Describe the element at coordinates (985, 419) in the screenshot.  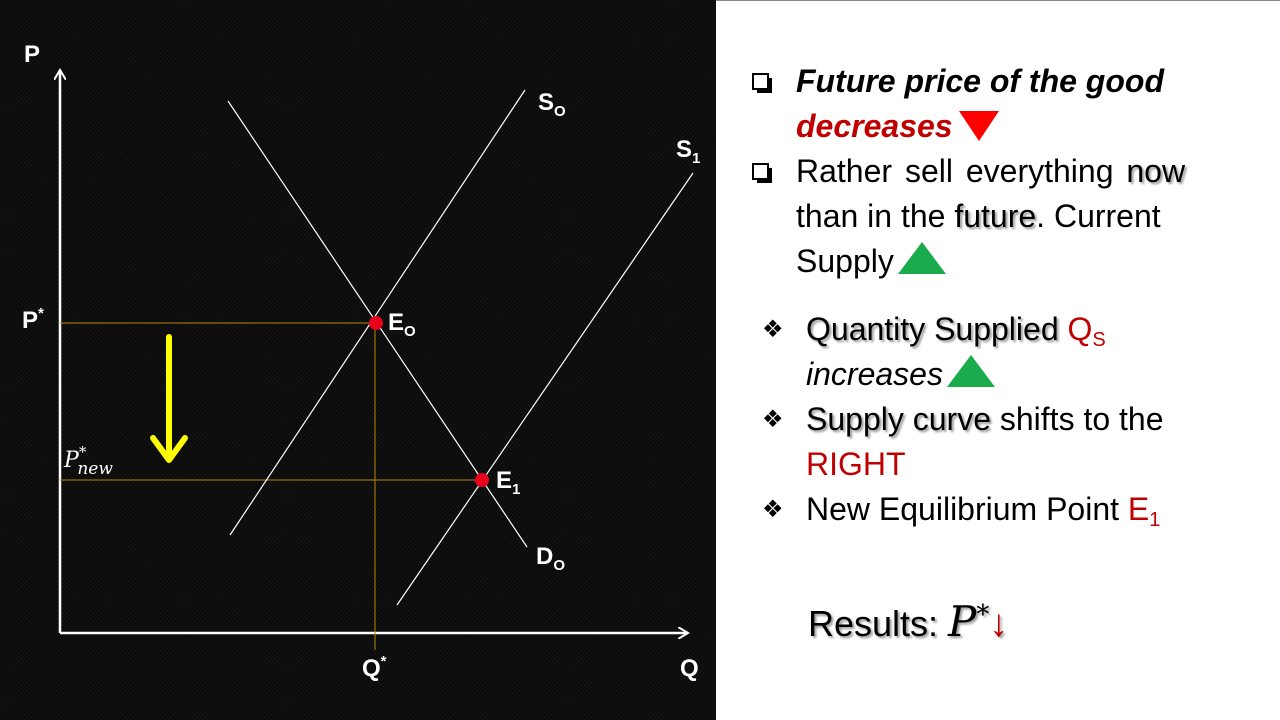
I see `supply-curve-line: Supply curve shifts to the` at that location.